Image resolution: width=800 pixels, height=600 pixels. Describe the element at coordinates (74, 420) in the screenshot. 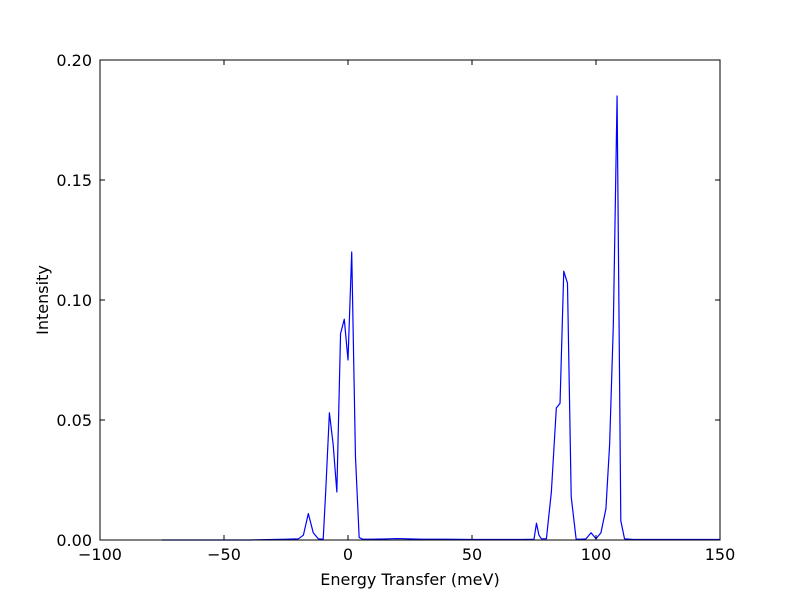

I see `y-tick-label: 0.05` at that location.